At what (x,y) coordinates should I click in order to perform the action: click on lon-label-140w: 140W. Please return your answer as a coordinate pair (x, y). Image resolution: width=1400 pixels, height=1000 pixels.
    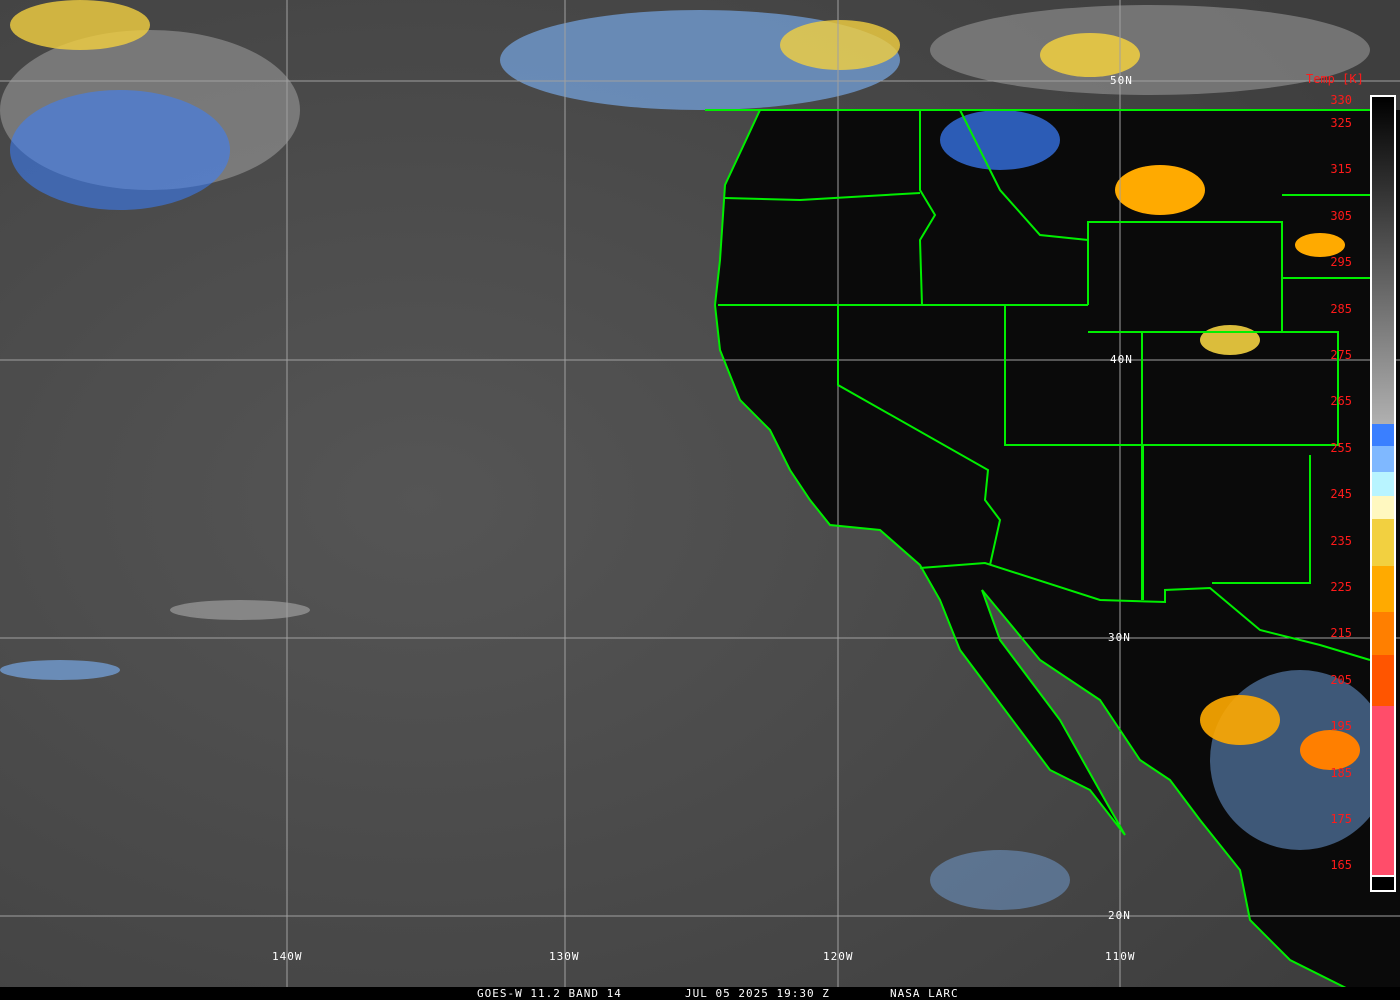
    Looking at the image, I should click on (287, 956).